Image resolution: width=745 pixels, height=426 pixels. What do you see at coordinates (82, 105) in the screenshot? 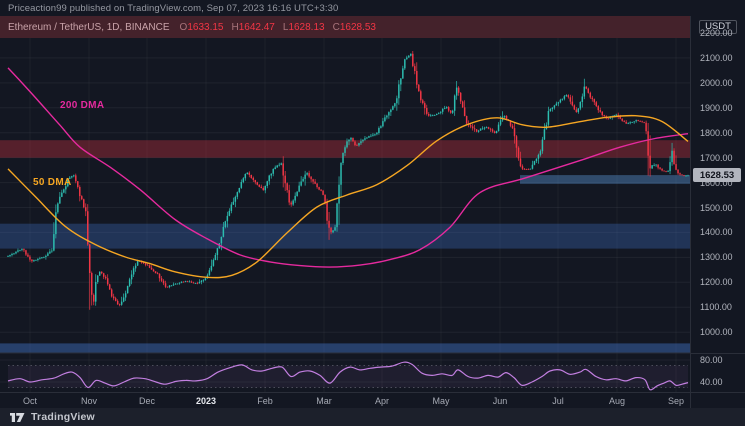
I see `ma200-annotation-label: 200 DMA` at bounding box center [82, 105].